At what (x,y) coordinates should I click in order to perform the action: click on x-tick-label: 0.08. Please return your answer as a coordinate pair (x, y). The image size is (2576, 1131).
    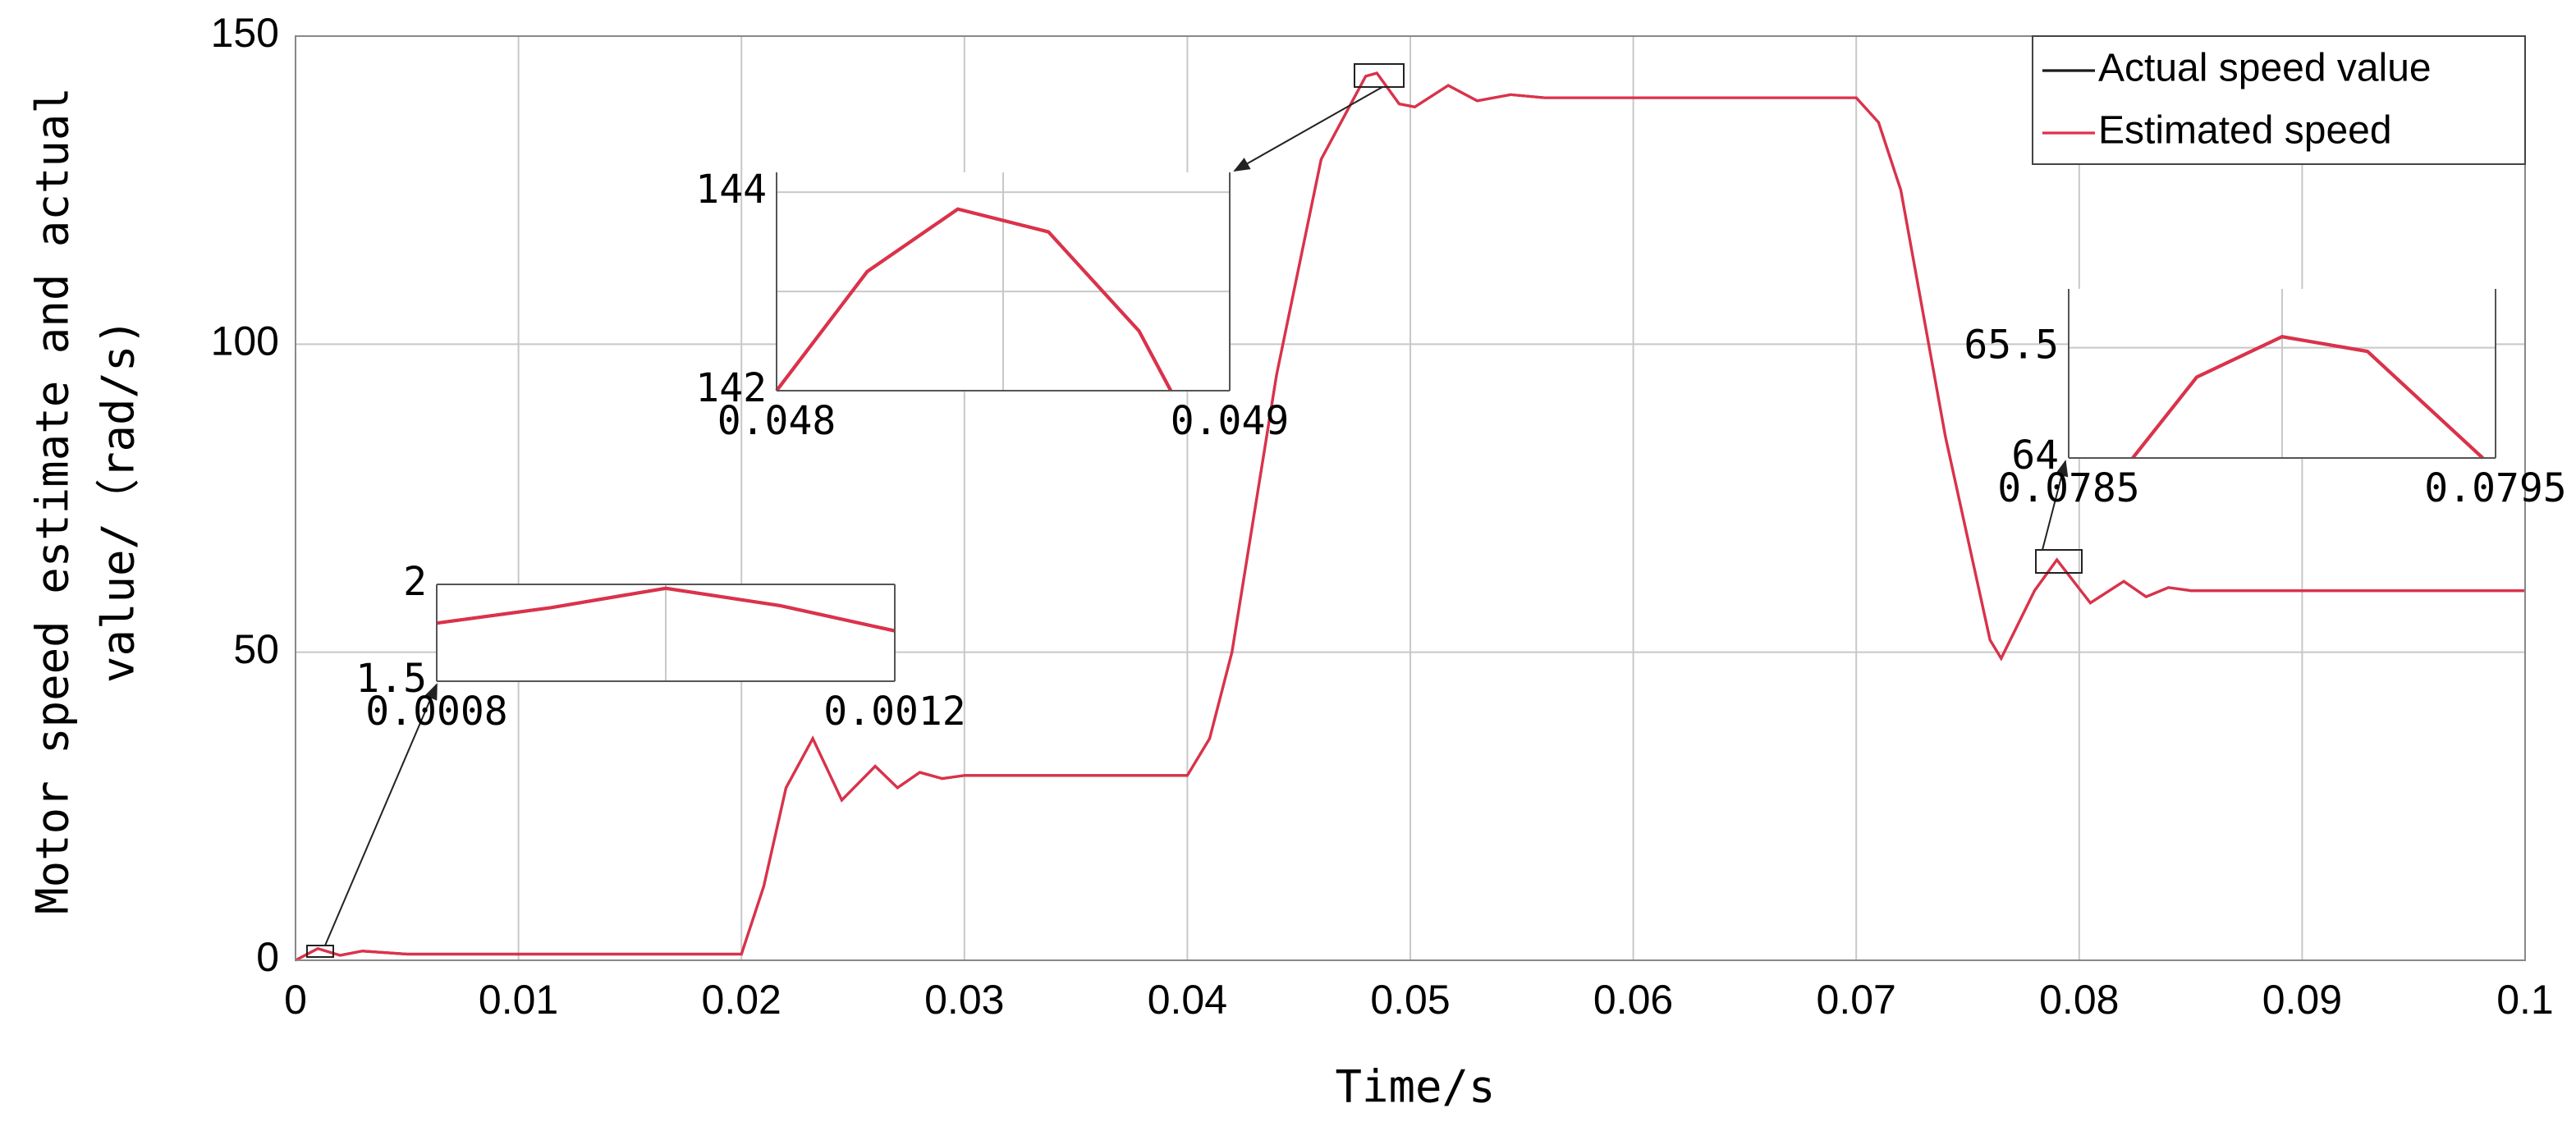
    Looking at the image, I should click on (2079, 1000).